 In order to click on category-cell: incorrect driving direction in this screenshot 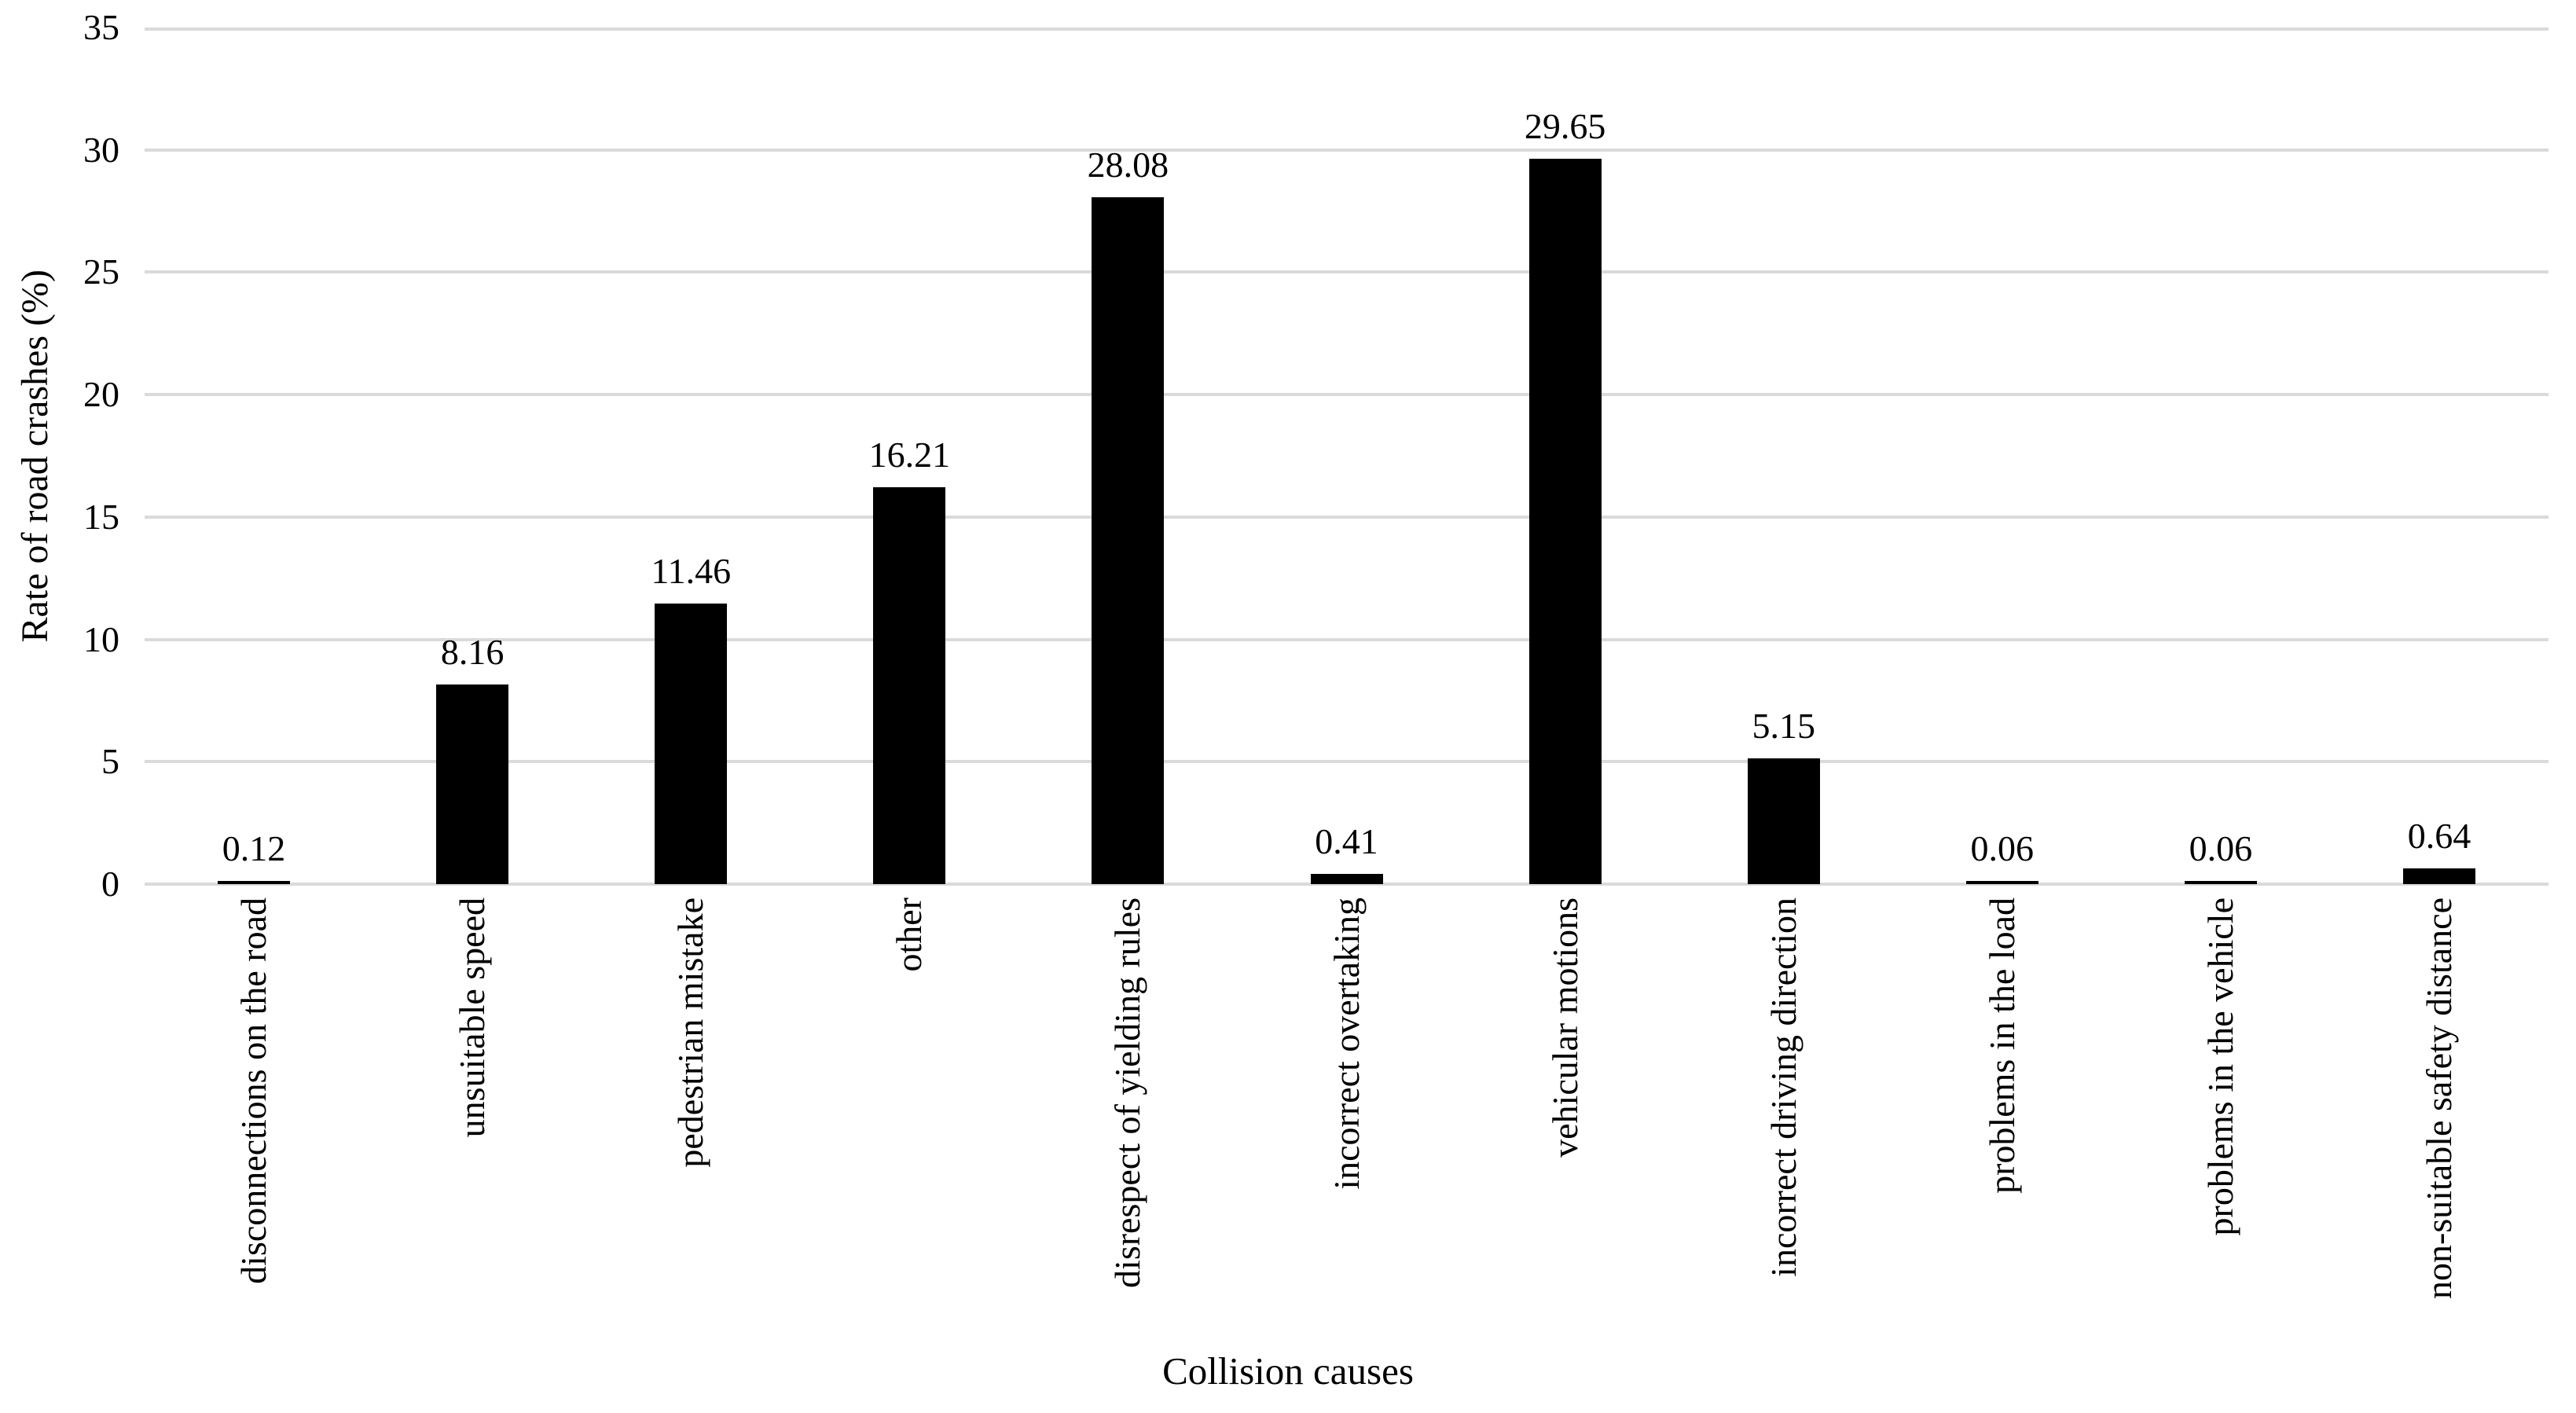, I will do `click(1784, 1119)`.